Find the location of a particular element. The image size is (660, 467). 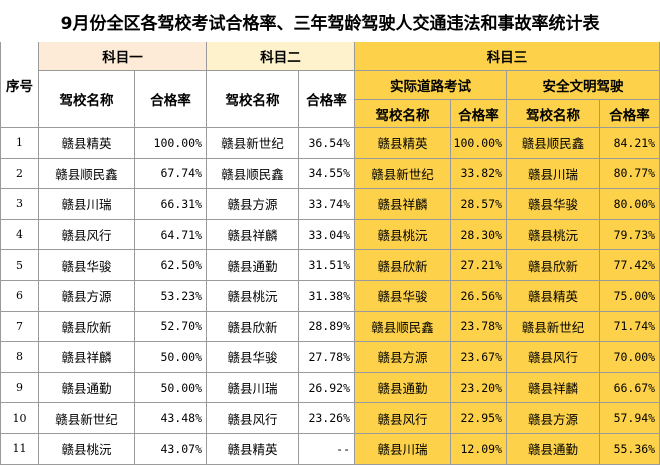

s1-school-cell: 赣县桃沅 is located at coordinates (86, 448).